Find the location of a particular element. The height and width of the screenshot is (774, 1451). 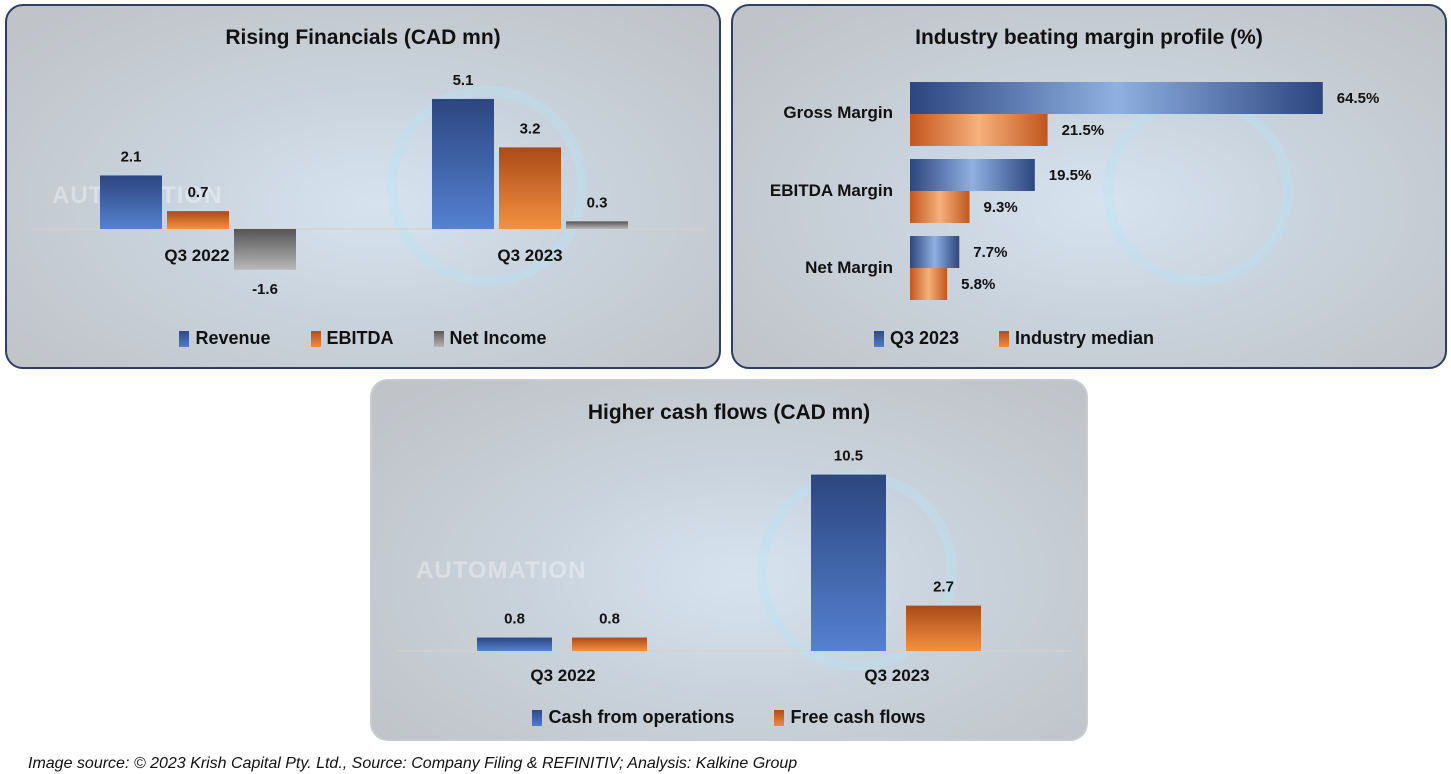

legend-item-q3-2023: Q3 2023 is located at coordinates (916, 338).